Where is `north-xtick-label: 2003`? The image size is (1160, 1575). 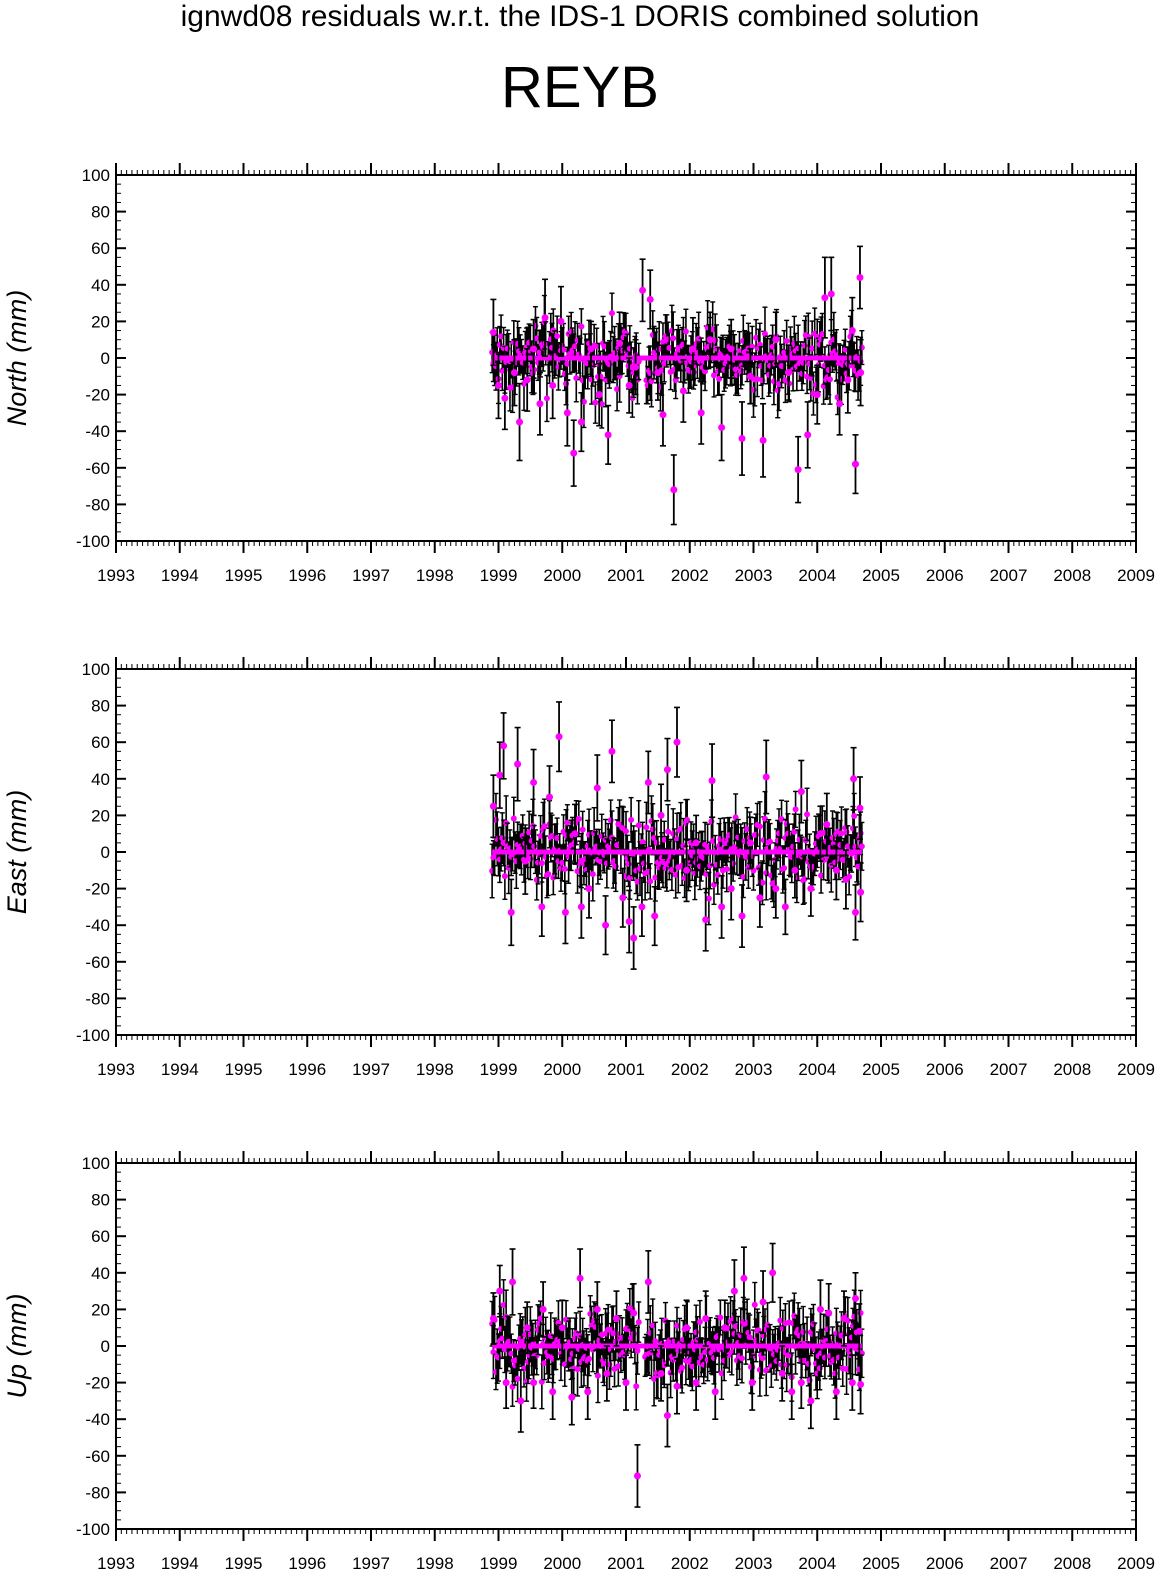 north-xtick-label: 2003 is located at coordinates (754, 575).